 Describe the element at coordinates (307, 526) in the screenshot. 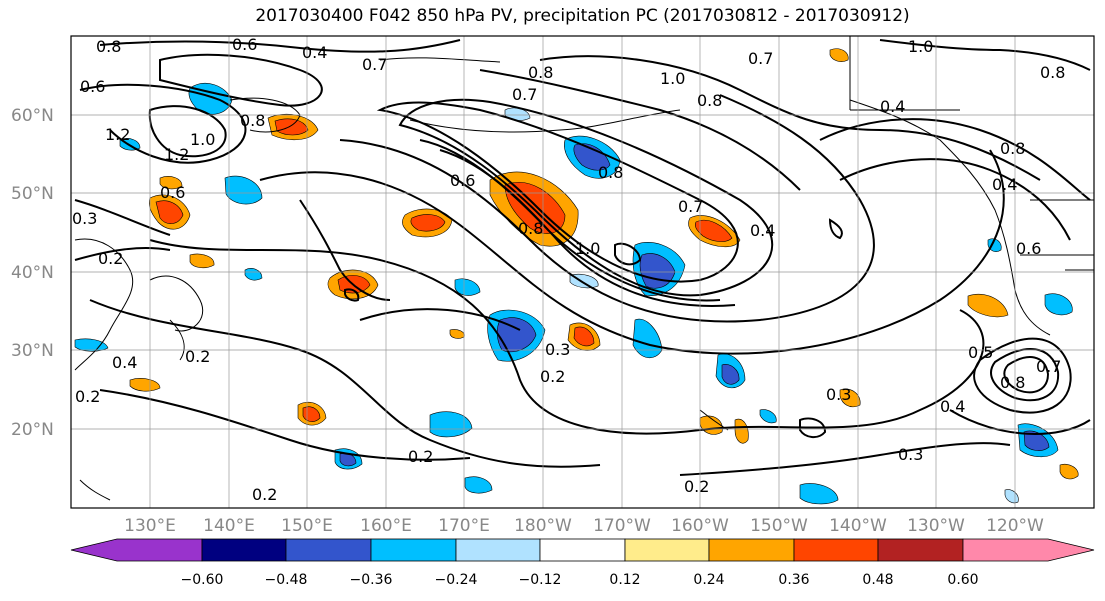

I see `lon-label: 150°E` at that location.